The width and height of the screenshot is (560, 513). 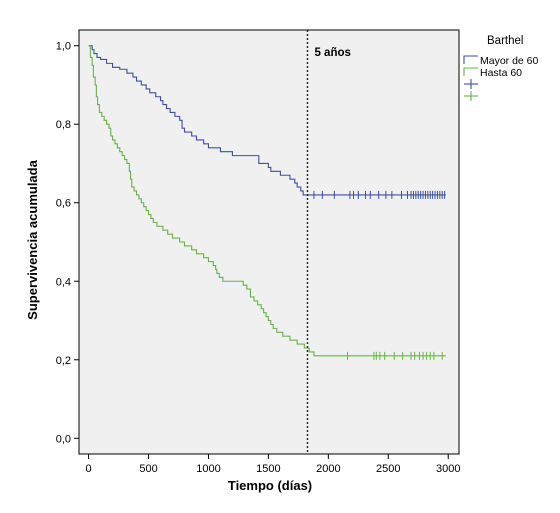 I want to click on x-tick-label: 1000, so click(x=208, y=469).